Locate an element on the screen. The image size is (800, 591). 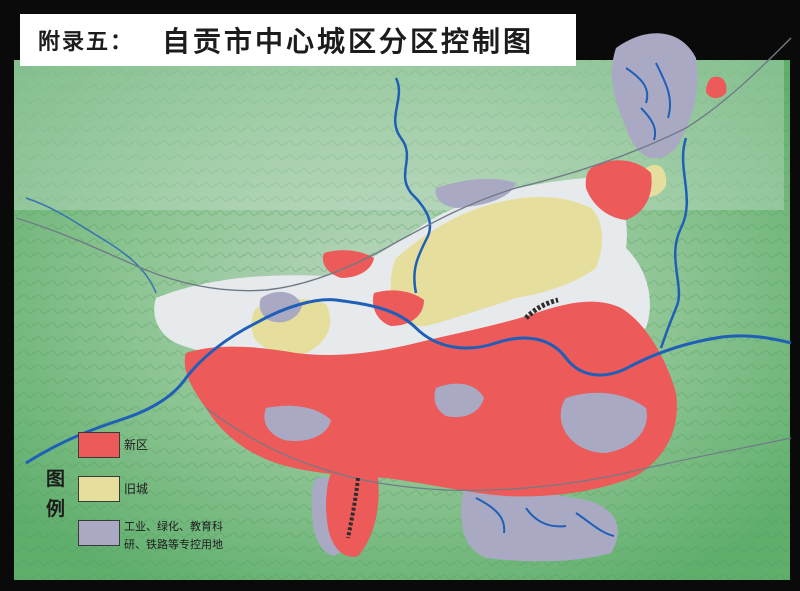
controlled-land-southeast is located at coordinates (539, 520).